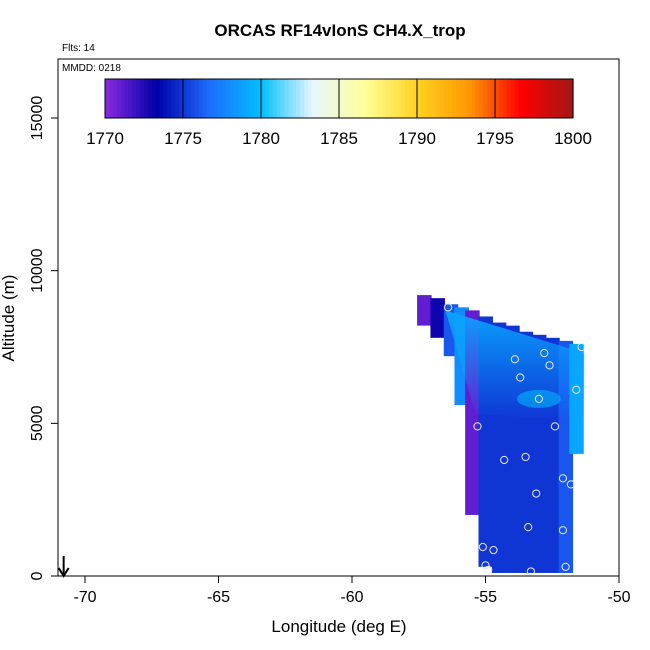 Image resolution: width=650 pixels, height=650 pixels. What do you see at coordinates (495, 138) in the screenshot?
I see `colorbar-tick-label: 1795` at bounding box center [495, 138].